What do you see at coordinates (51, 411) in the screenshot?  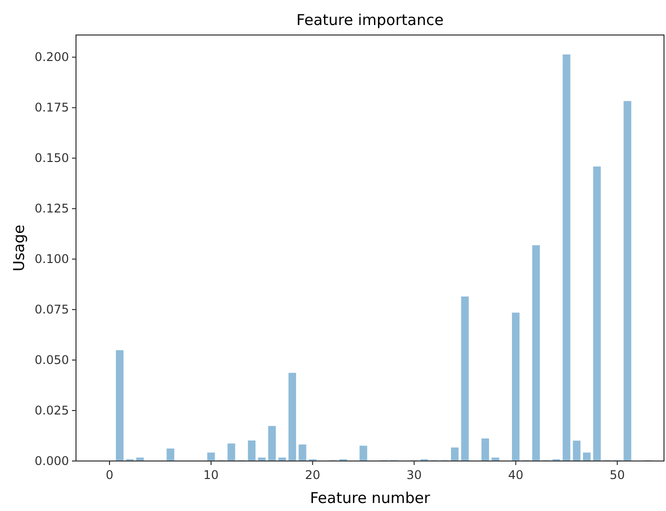 I see `y-tick-label: 0.025` at bounding box center [51, 411].